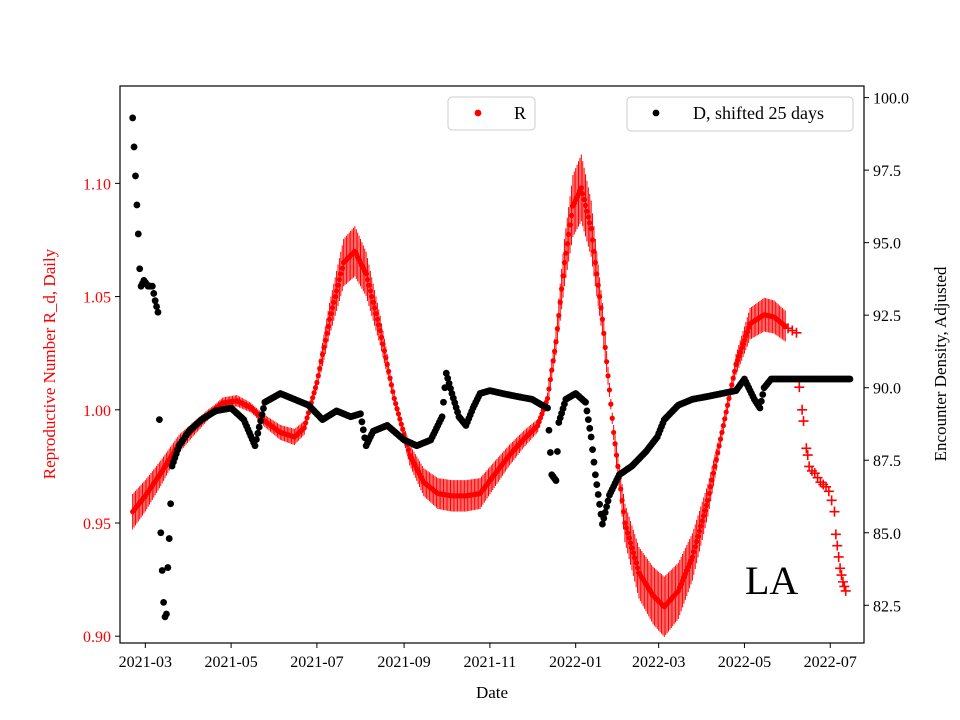  I want to click on x-tick-label: 2021-03, so click(145, 662).